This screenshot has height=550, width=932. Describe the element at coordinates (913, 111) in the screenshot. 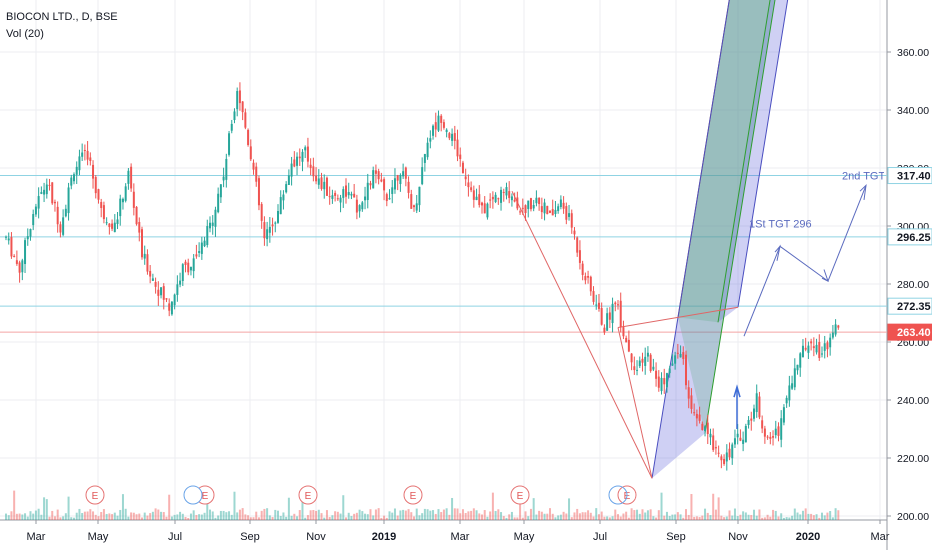

I see `price-tick-label: 340.00` at that location.